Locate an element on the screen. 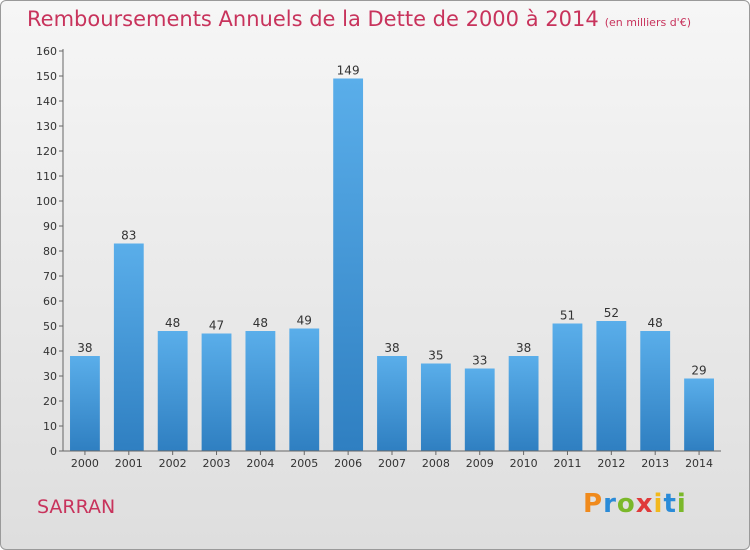 Image resolution: width=750 pixels, height=550 pixels. x-tick-label: 2000 is located at coordinates (85, 463).